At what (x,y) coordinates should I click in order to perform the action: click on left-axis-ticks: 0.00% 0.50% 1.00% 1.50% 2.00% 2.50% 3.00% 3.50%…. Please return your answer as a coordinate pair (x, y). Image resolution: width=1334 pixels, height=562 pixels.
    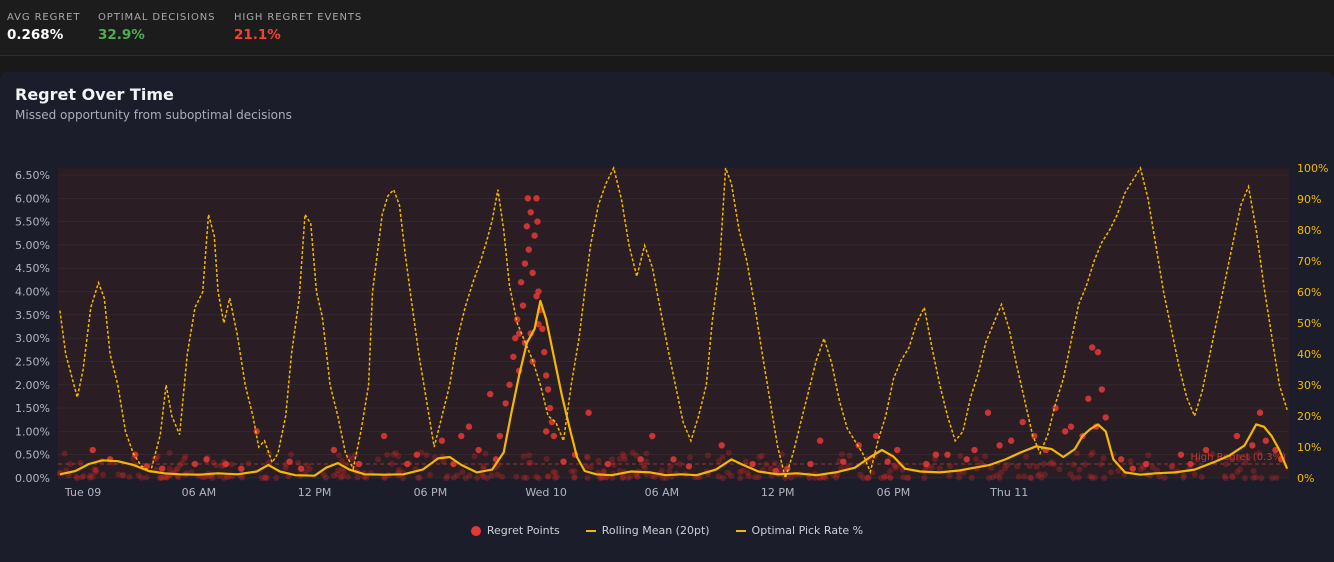
    Looking at the image, I should click on (32, 327).